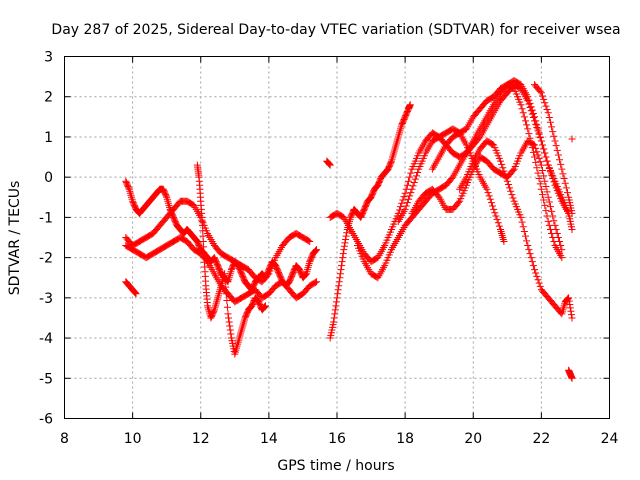 The image size is (640, 480). I want to click on y-tick-label: 1, so click(48, 138).